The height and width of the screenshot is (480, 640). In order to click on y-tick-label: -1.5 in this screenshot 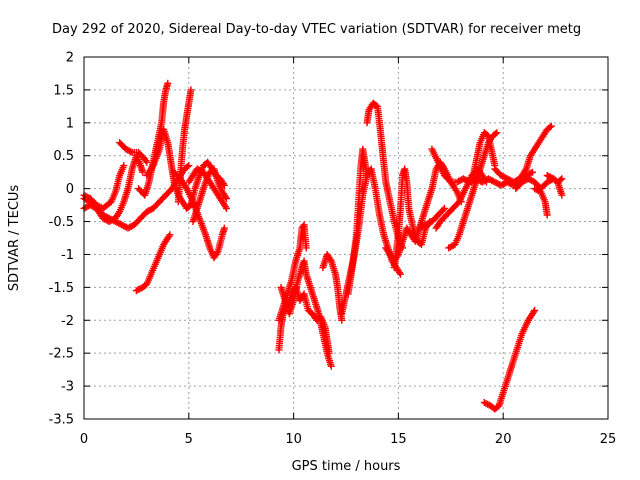, I will do `click(61, 288)`.